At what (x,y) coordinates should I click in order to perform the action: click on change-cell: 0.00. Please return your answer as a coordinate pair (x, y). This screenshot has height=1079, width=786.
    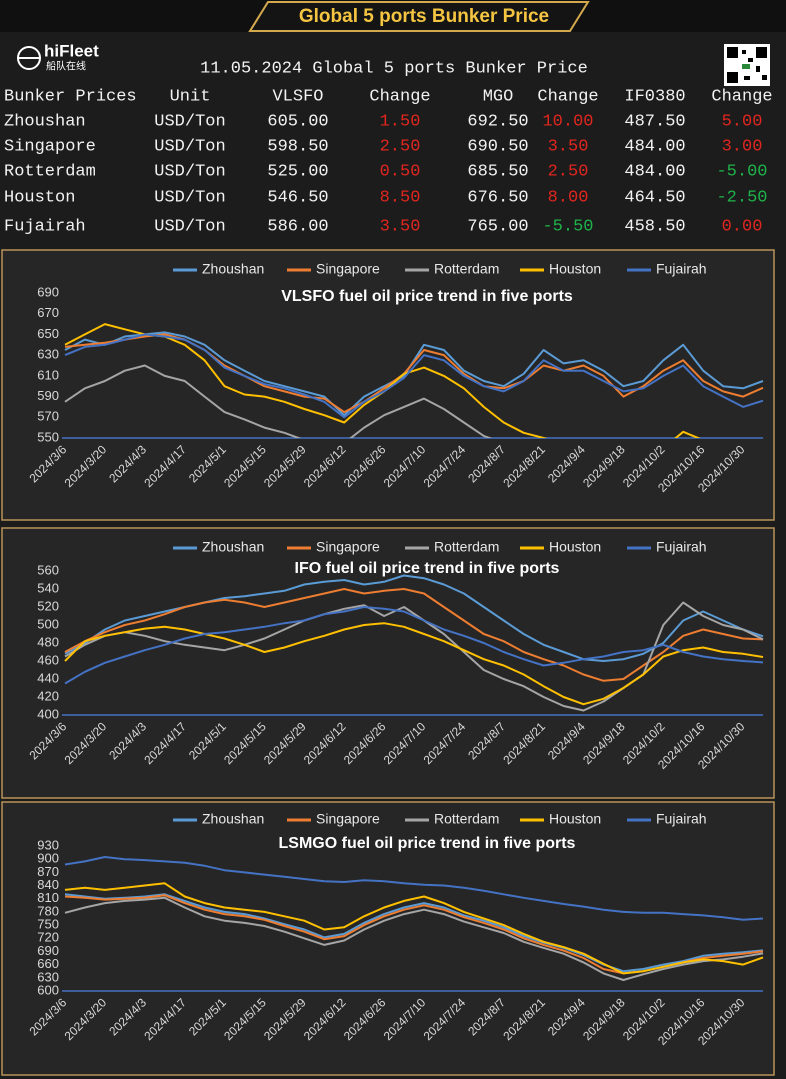
    Looking at the image, I should click on (742, 226).